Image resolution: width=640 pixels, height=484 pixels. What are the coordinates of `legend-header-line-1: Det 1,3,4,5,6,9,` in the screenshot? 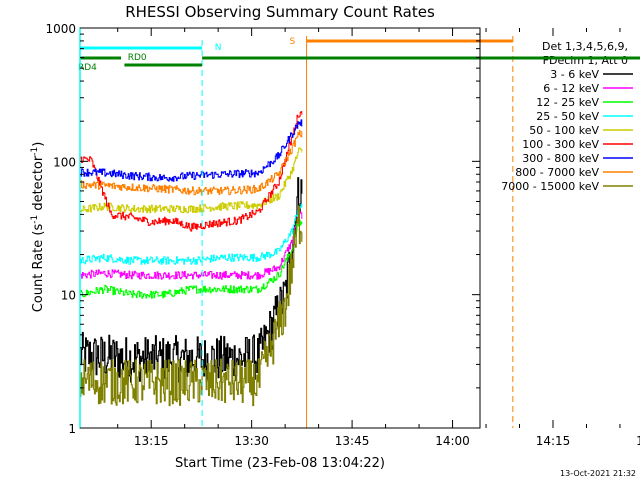 It's located at (585, 46).